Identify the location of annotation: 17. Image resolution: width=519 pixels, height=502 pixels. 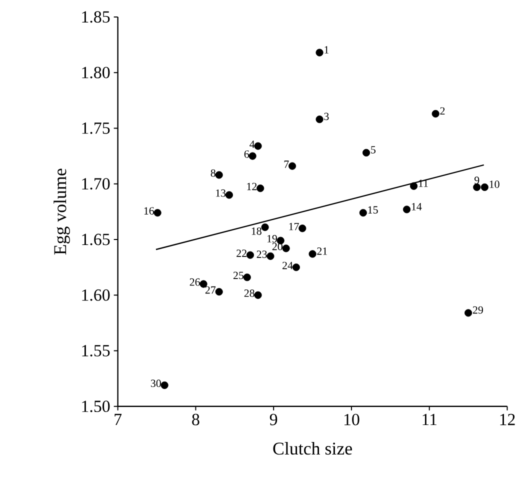
(294, 226).